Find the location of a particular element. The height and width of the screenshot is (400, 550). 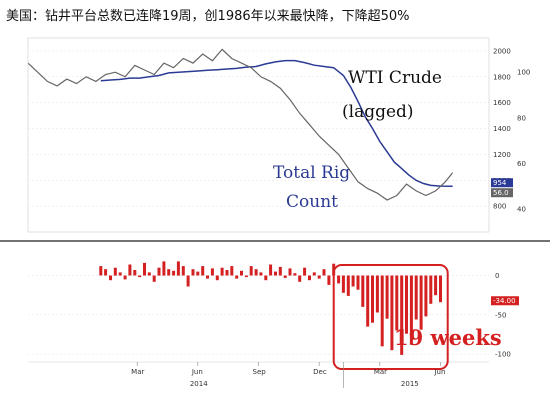

annotation-19-weeks: 19 weeks is located at coordinates (448, 337).